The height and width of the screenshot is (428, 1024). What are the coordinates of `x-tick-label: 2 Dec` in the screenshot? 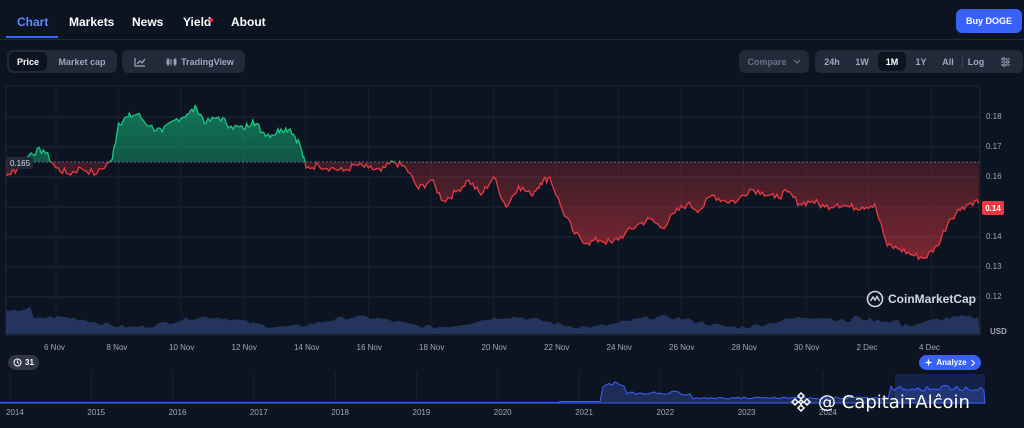 It's located at (867, 347).